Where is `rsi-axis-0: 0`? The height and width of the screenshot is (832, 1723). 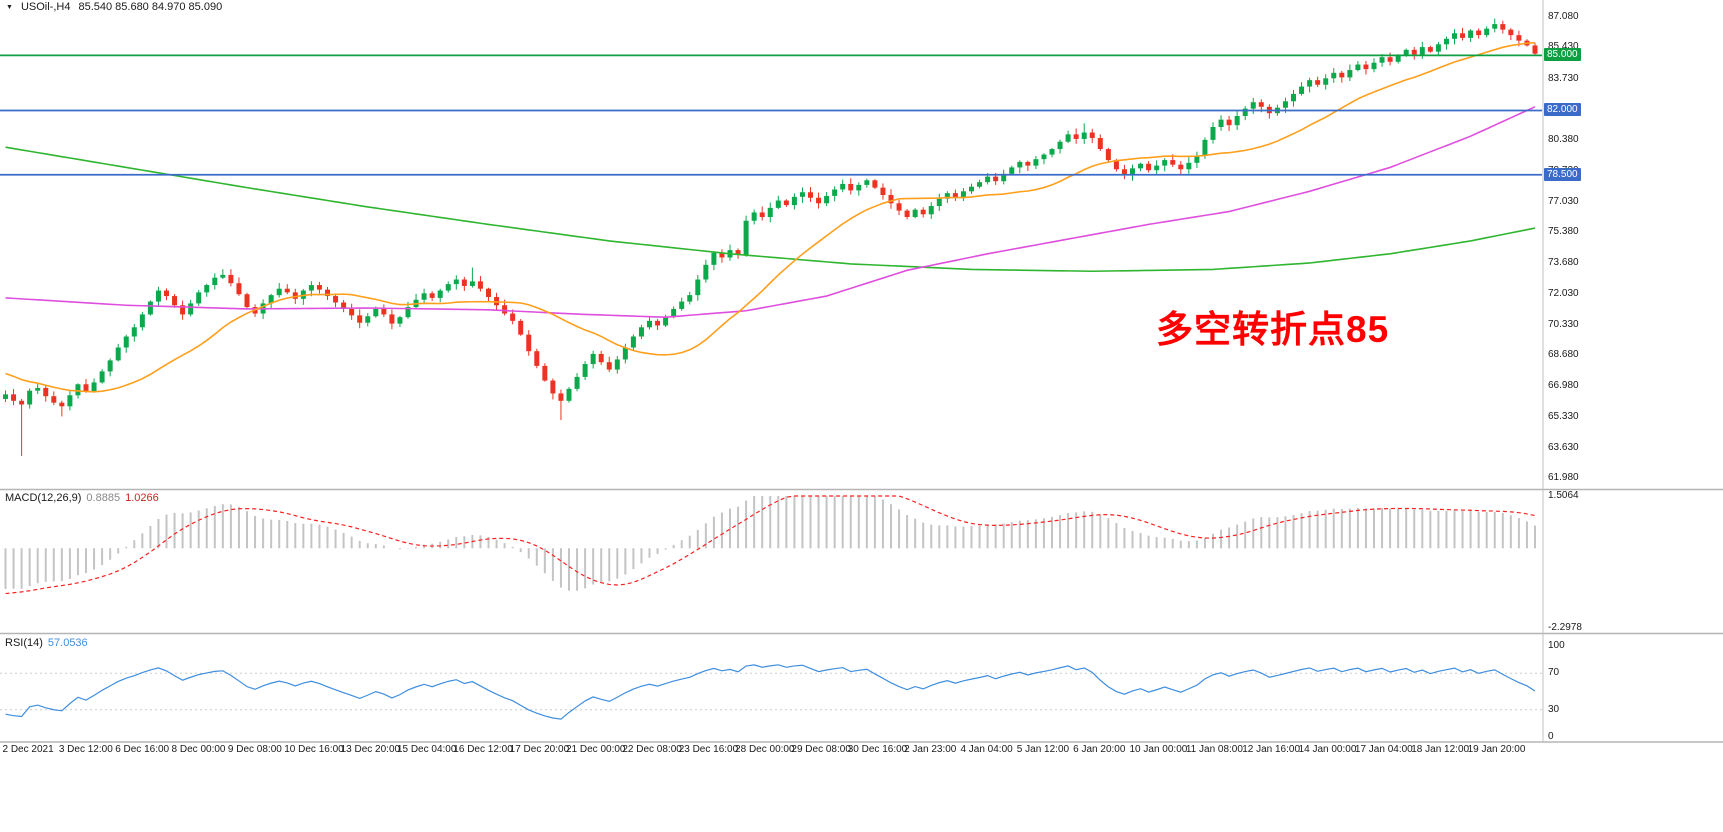 rsi-axis-0: 0 is located at coordinates (1551, 736).